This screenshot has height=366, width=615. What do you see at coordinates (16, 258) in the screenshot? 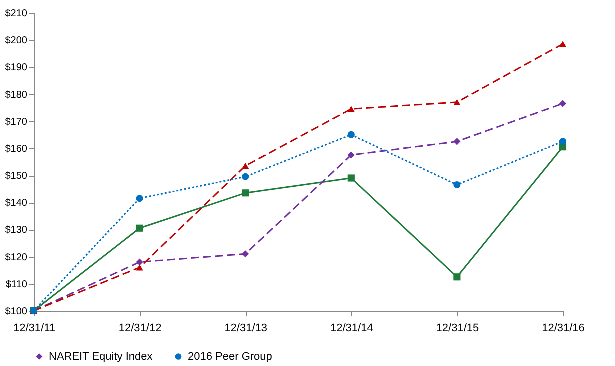
I see `y-tick-label: $120` at bounding box center [16, 258].